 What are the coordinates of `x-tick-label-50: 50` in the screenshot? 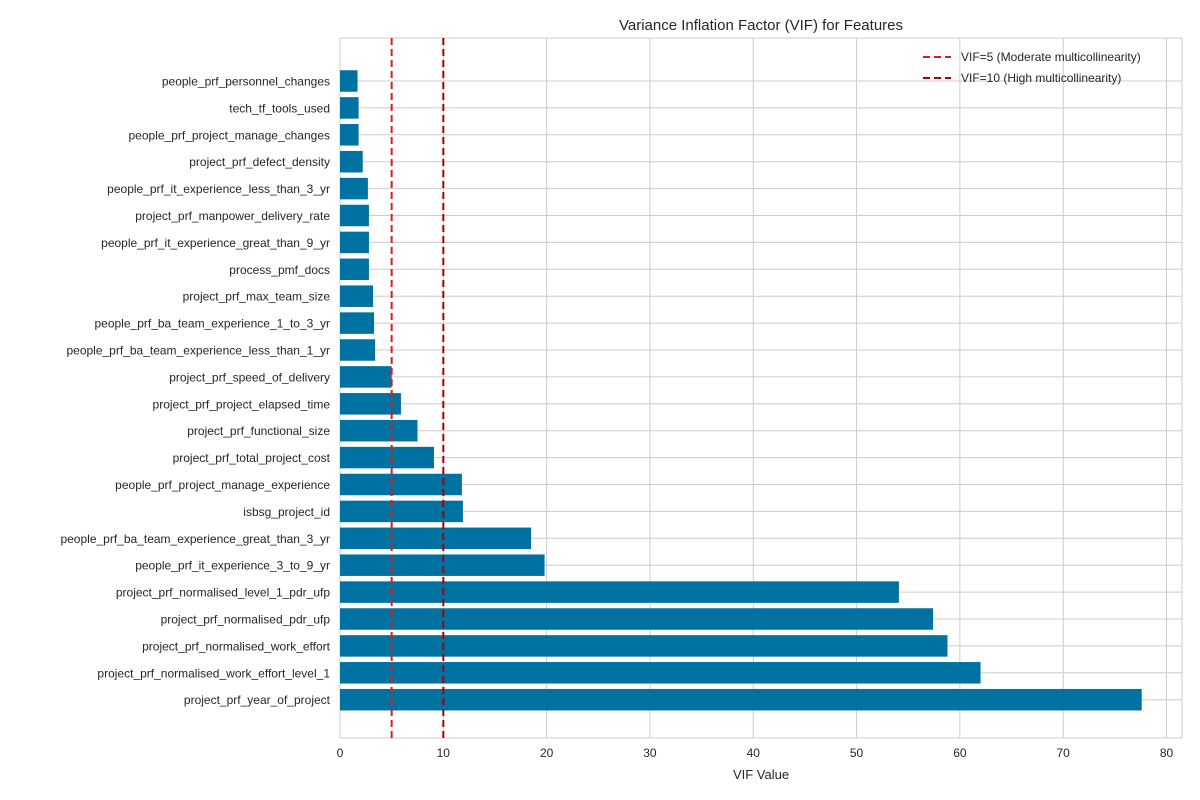 It's located at (857, 753).